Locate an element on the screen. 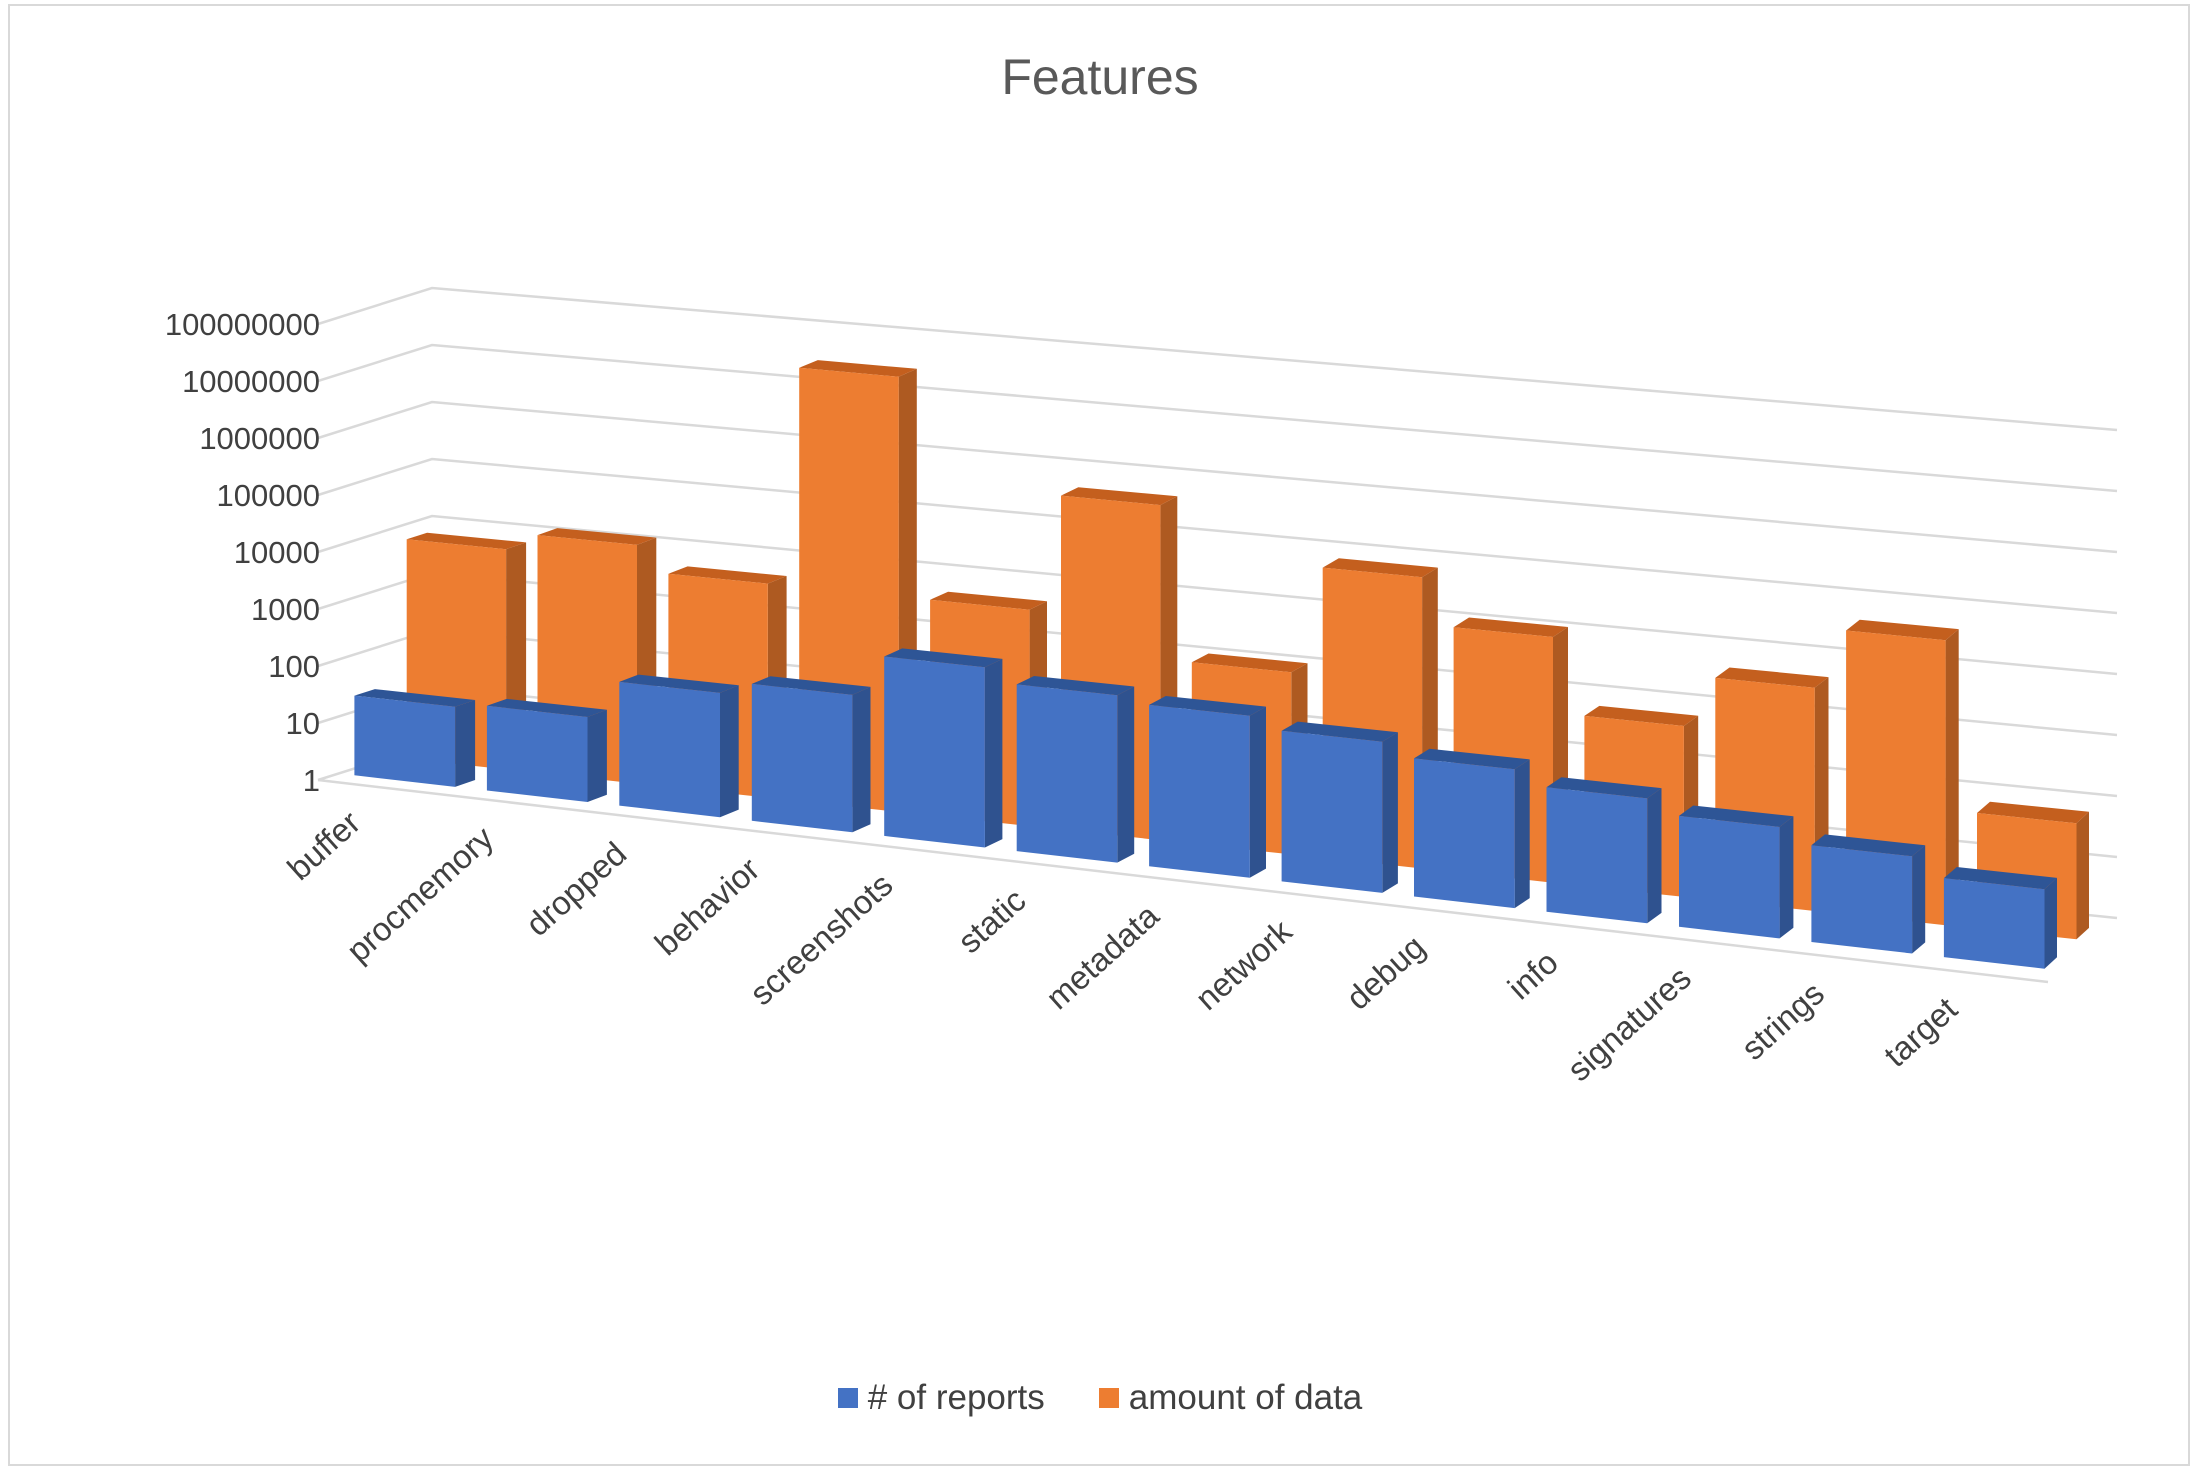 The height and width of the screenshot is (1475, 2200). y-tick-label: 100 is located at coordinates (294, 666).